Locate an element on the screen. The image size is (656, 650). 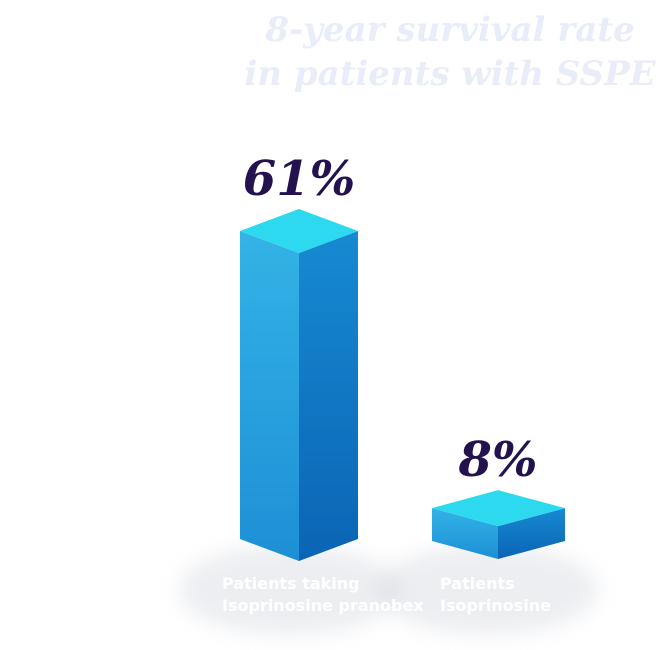
value-label-2: 8% is located at coordinates (497, 460).